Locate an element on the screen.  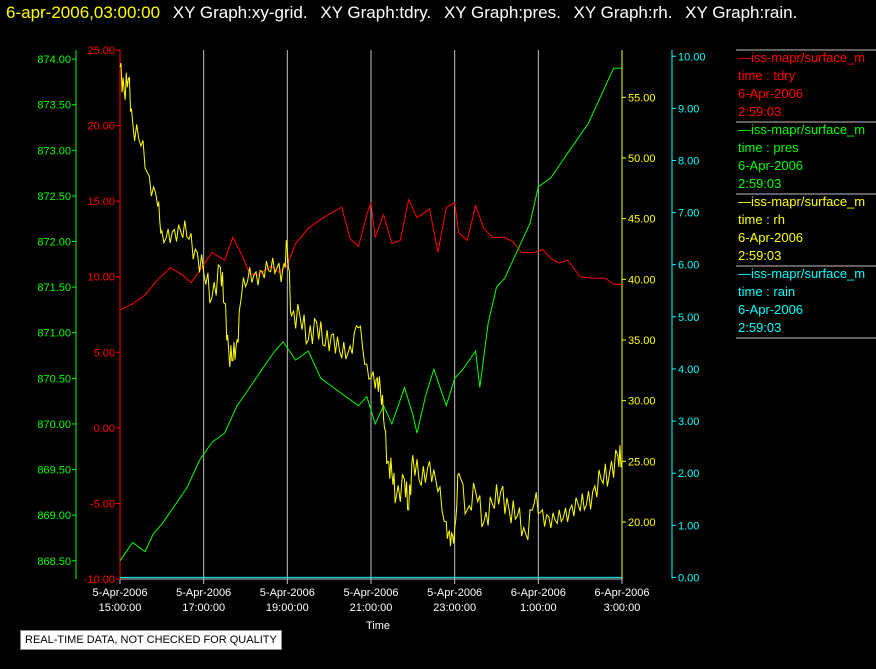
legend-rain-text: —iss-mapr/surface_m is located at coordinates (801, 273).